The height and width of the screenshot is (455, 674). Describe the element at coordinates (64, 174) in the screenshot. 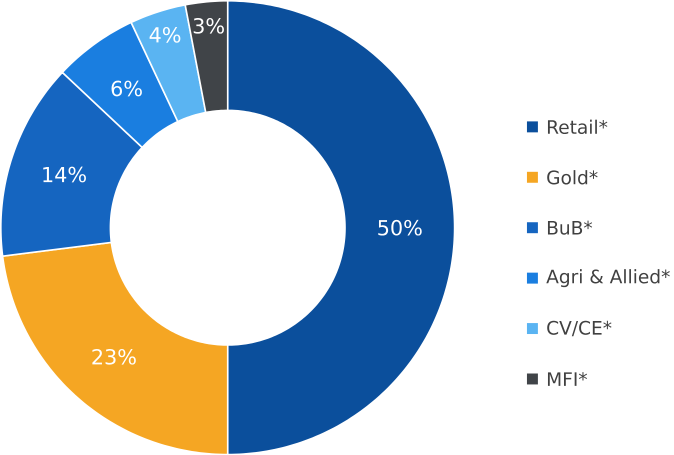

I see `data-label: 14%` at that location.